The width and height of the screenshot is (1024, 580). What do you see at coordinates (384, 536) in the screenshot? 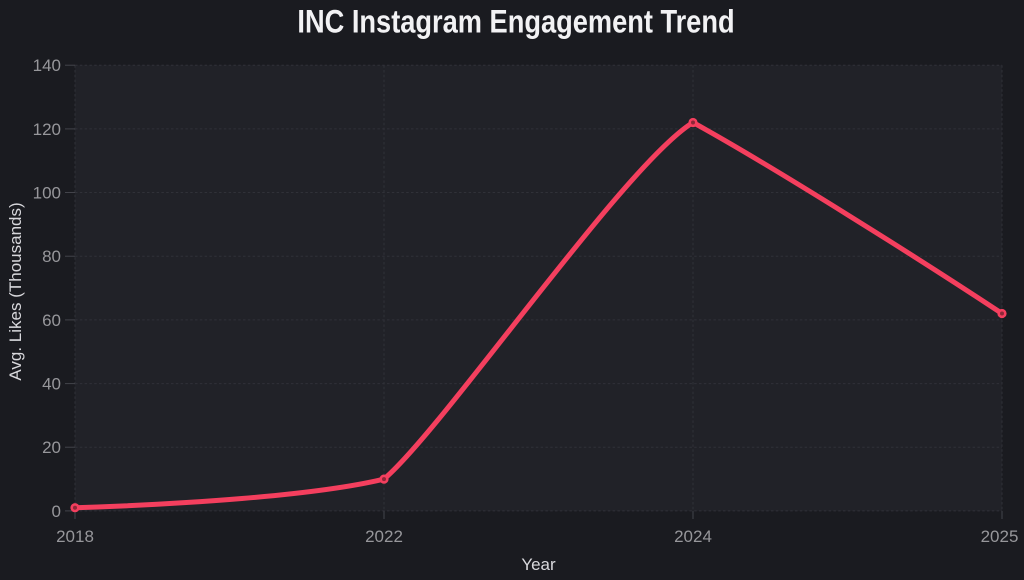
I see `svg-text: 2022` at bounding box center [384, 536].